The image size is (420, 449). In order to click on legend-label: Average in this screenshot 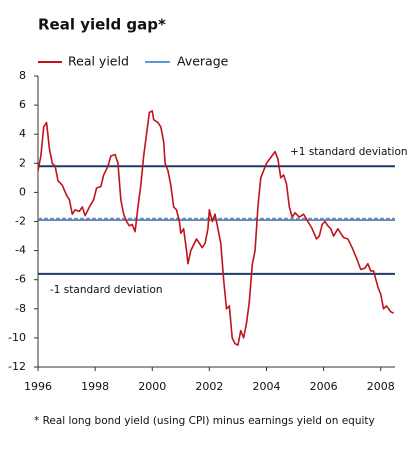, I will do `click(203, 61)`.